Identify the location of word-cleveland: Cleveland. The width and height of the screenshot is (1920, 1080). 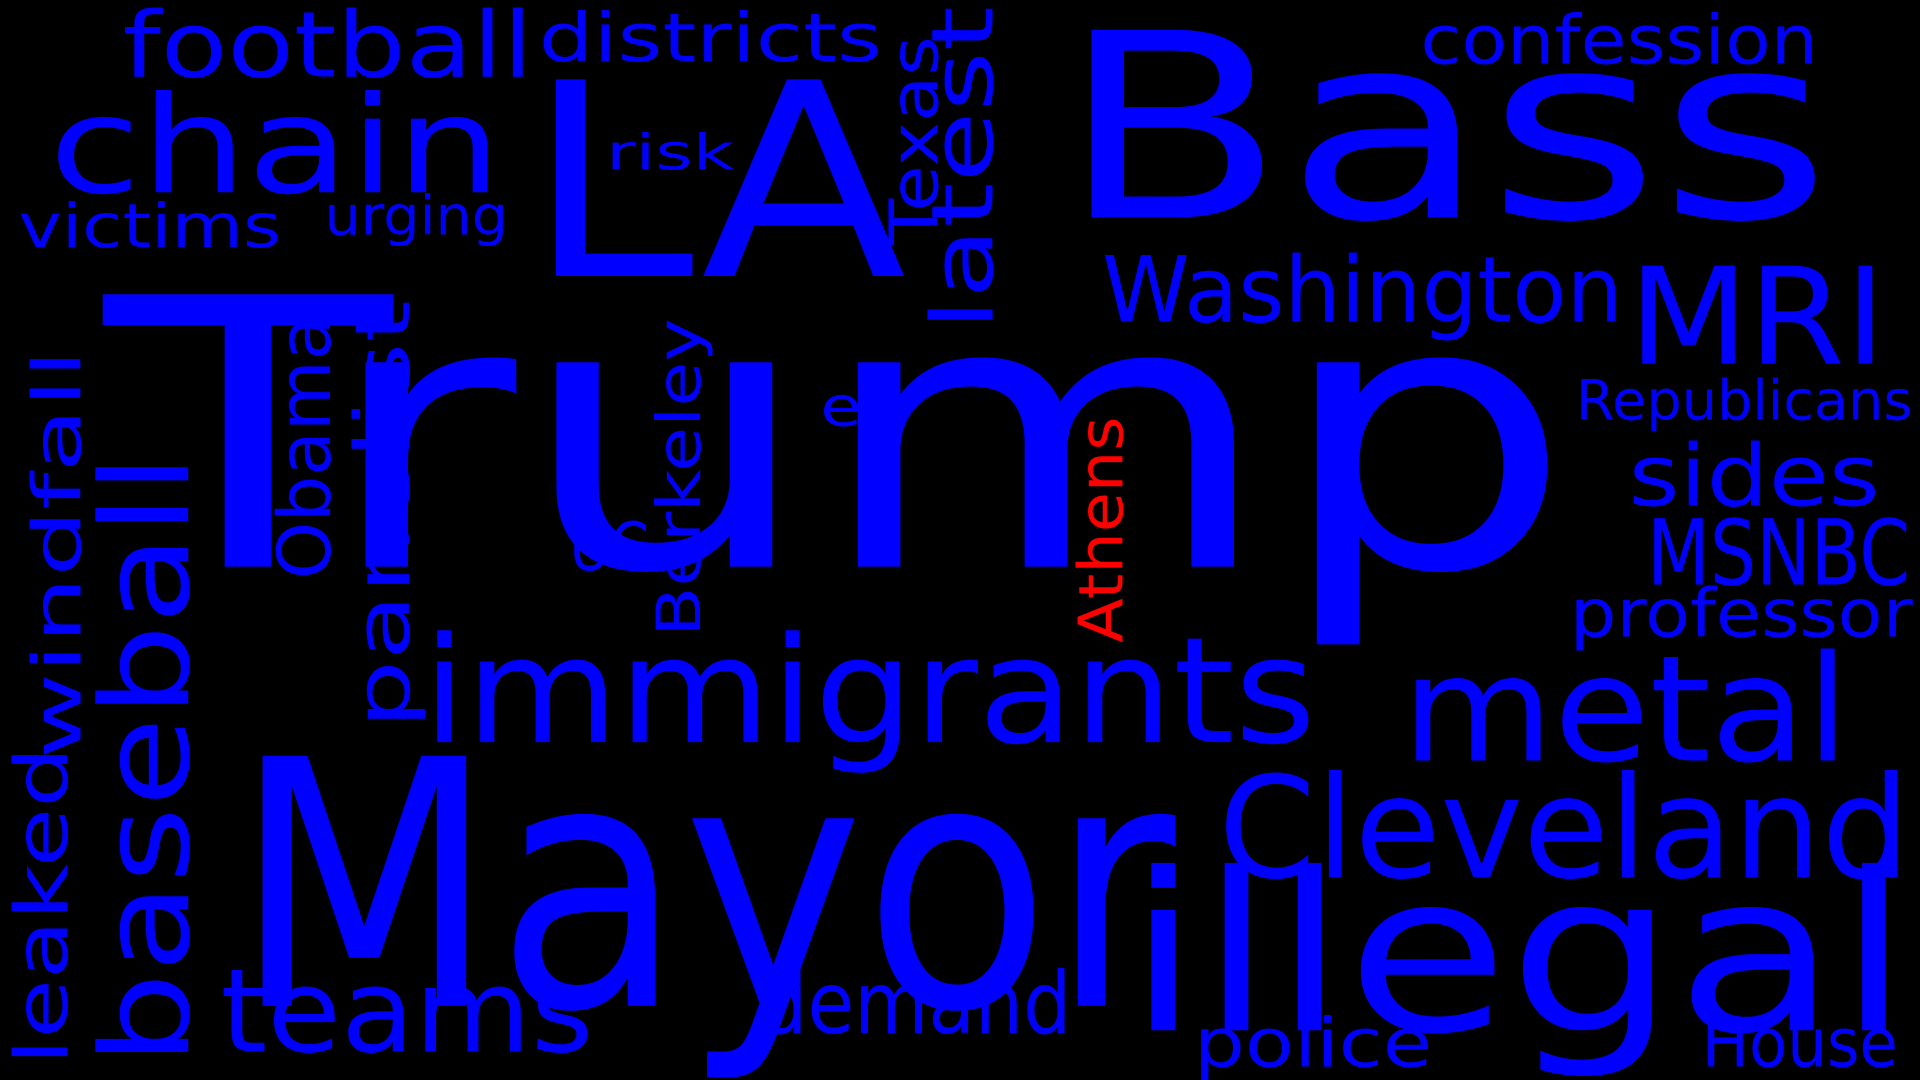
(1564, 829).